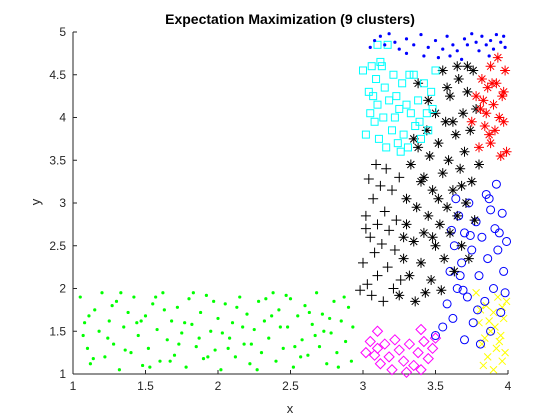 This screenshot has width=560, height=420. I want to click on y-tick-label: 1.5, so click(57, 331).